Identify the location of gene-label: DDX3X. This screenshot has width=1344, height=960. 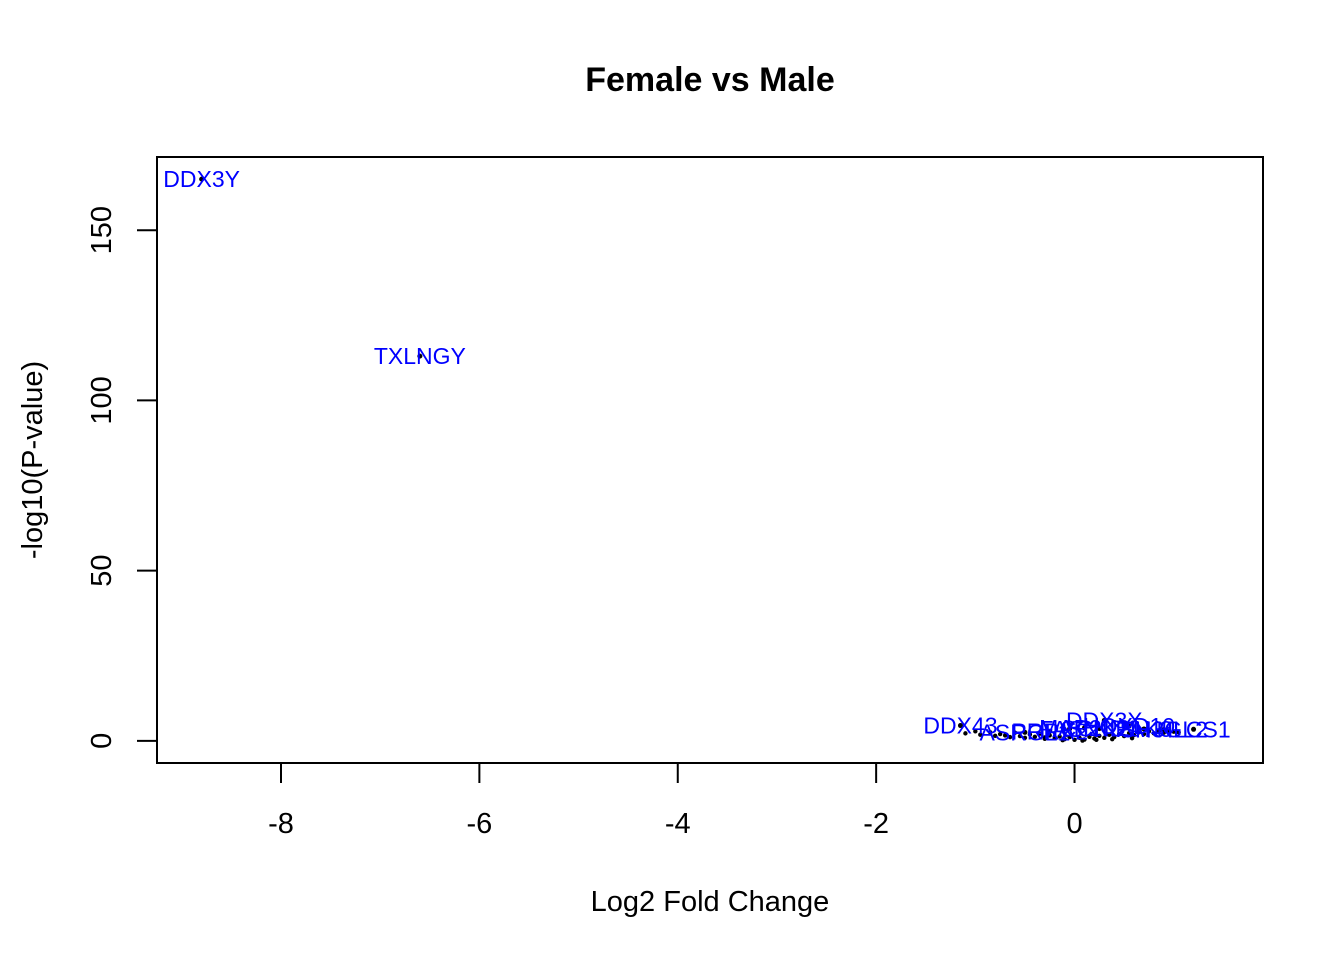
(1104, 720).